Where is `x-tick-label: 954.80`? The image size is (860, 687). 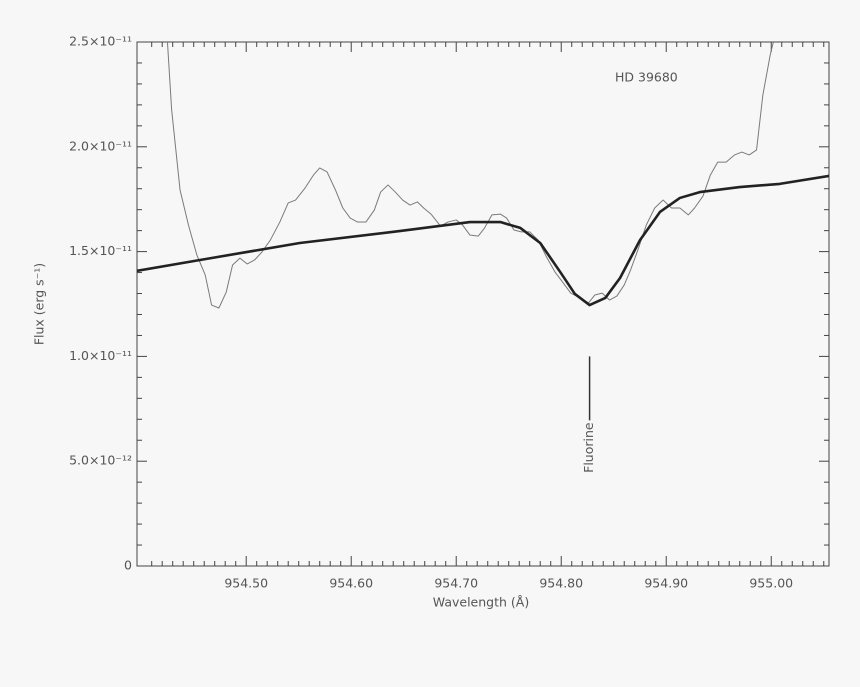
x-tick-label: 954.80 is located at coordinates (561, 583).